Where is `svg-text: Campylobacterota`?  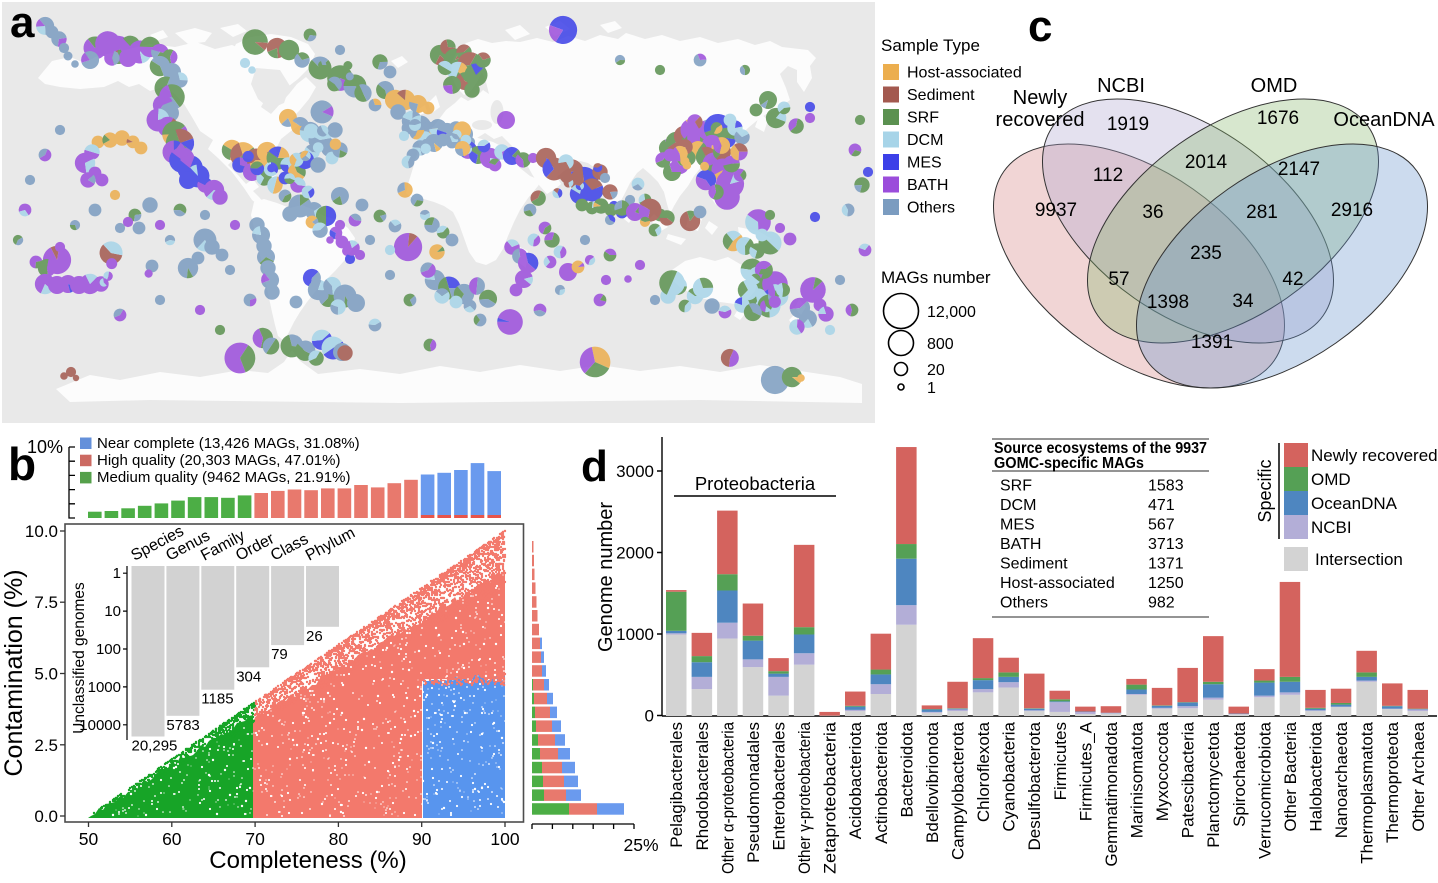
svg-text: Campylobacterota is located at coordinates (958, 790).